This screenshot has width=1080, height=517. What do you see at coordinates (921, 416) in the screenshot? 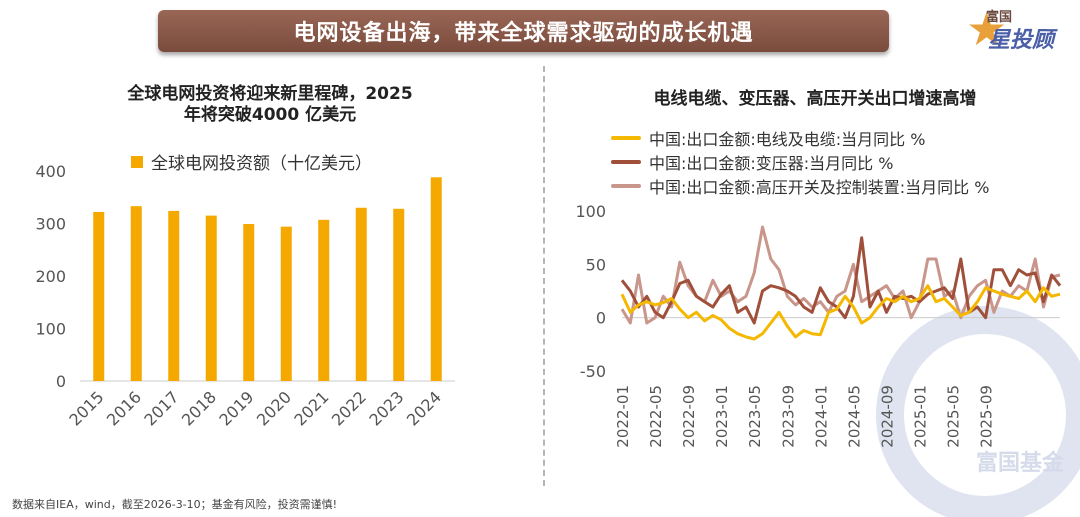
I see `line-x-tick-label: 2025-01` at bounding box center [921, 416].